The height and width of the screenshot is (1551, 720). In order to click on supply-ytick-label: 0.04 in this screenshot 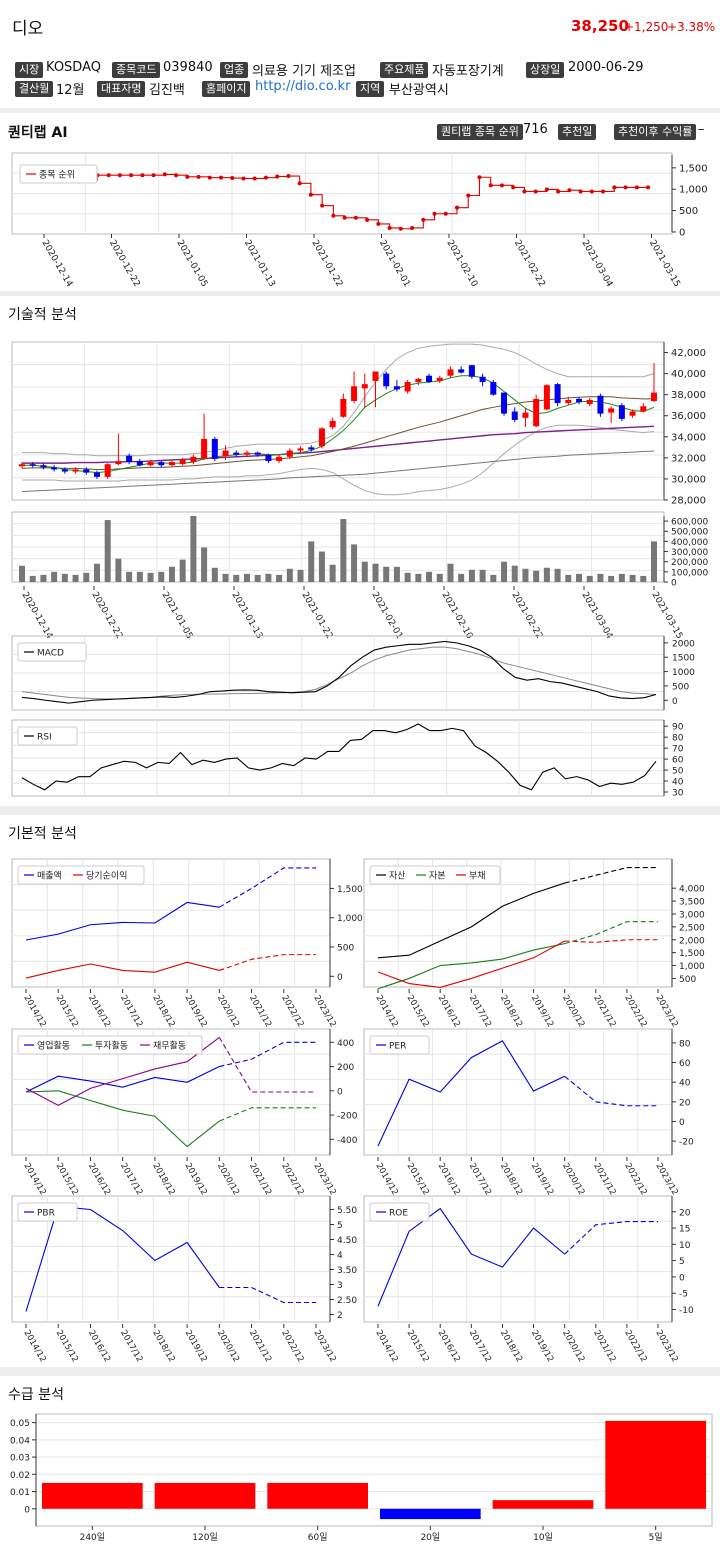, I will do `click(20, 1441)`.